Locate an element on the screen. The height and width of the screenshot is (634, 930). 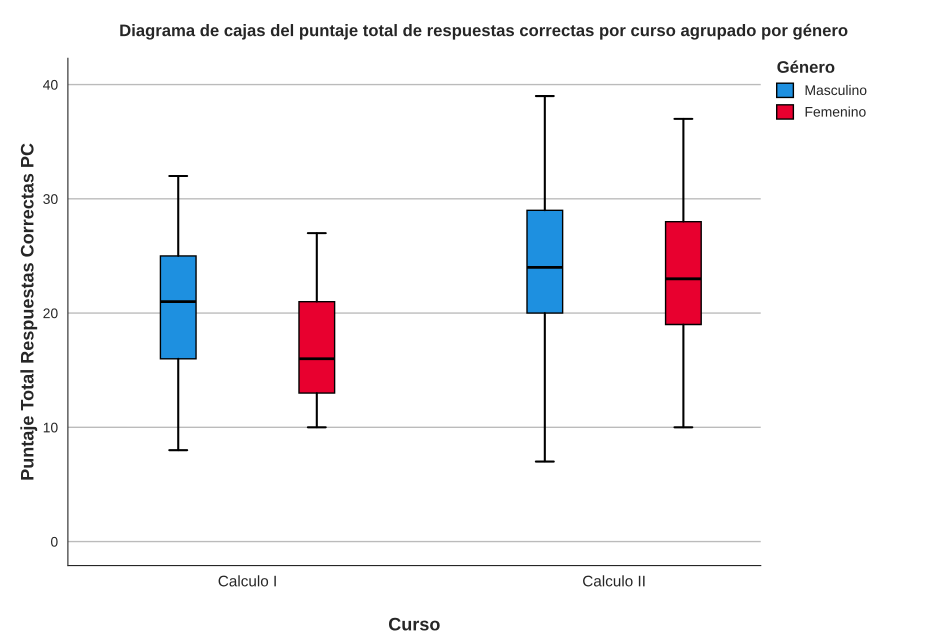
y-tick-label: 30 is located at coordinates (50, 199).